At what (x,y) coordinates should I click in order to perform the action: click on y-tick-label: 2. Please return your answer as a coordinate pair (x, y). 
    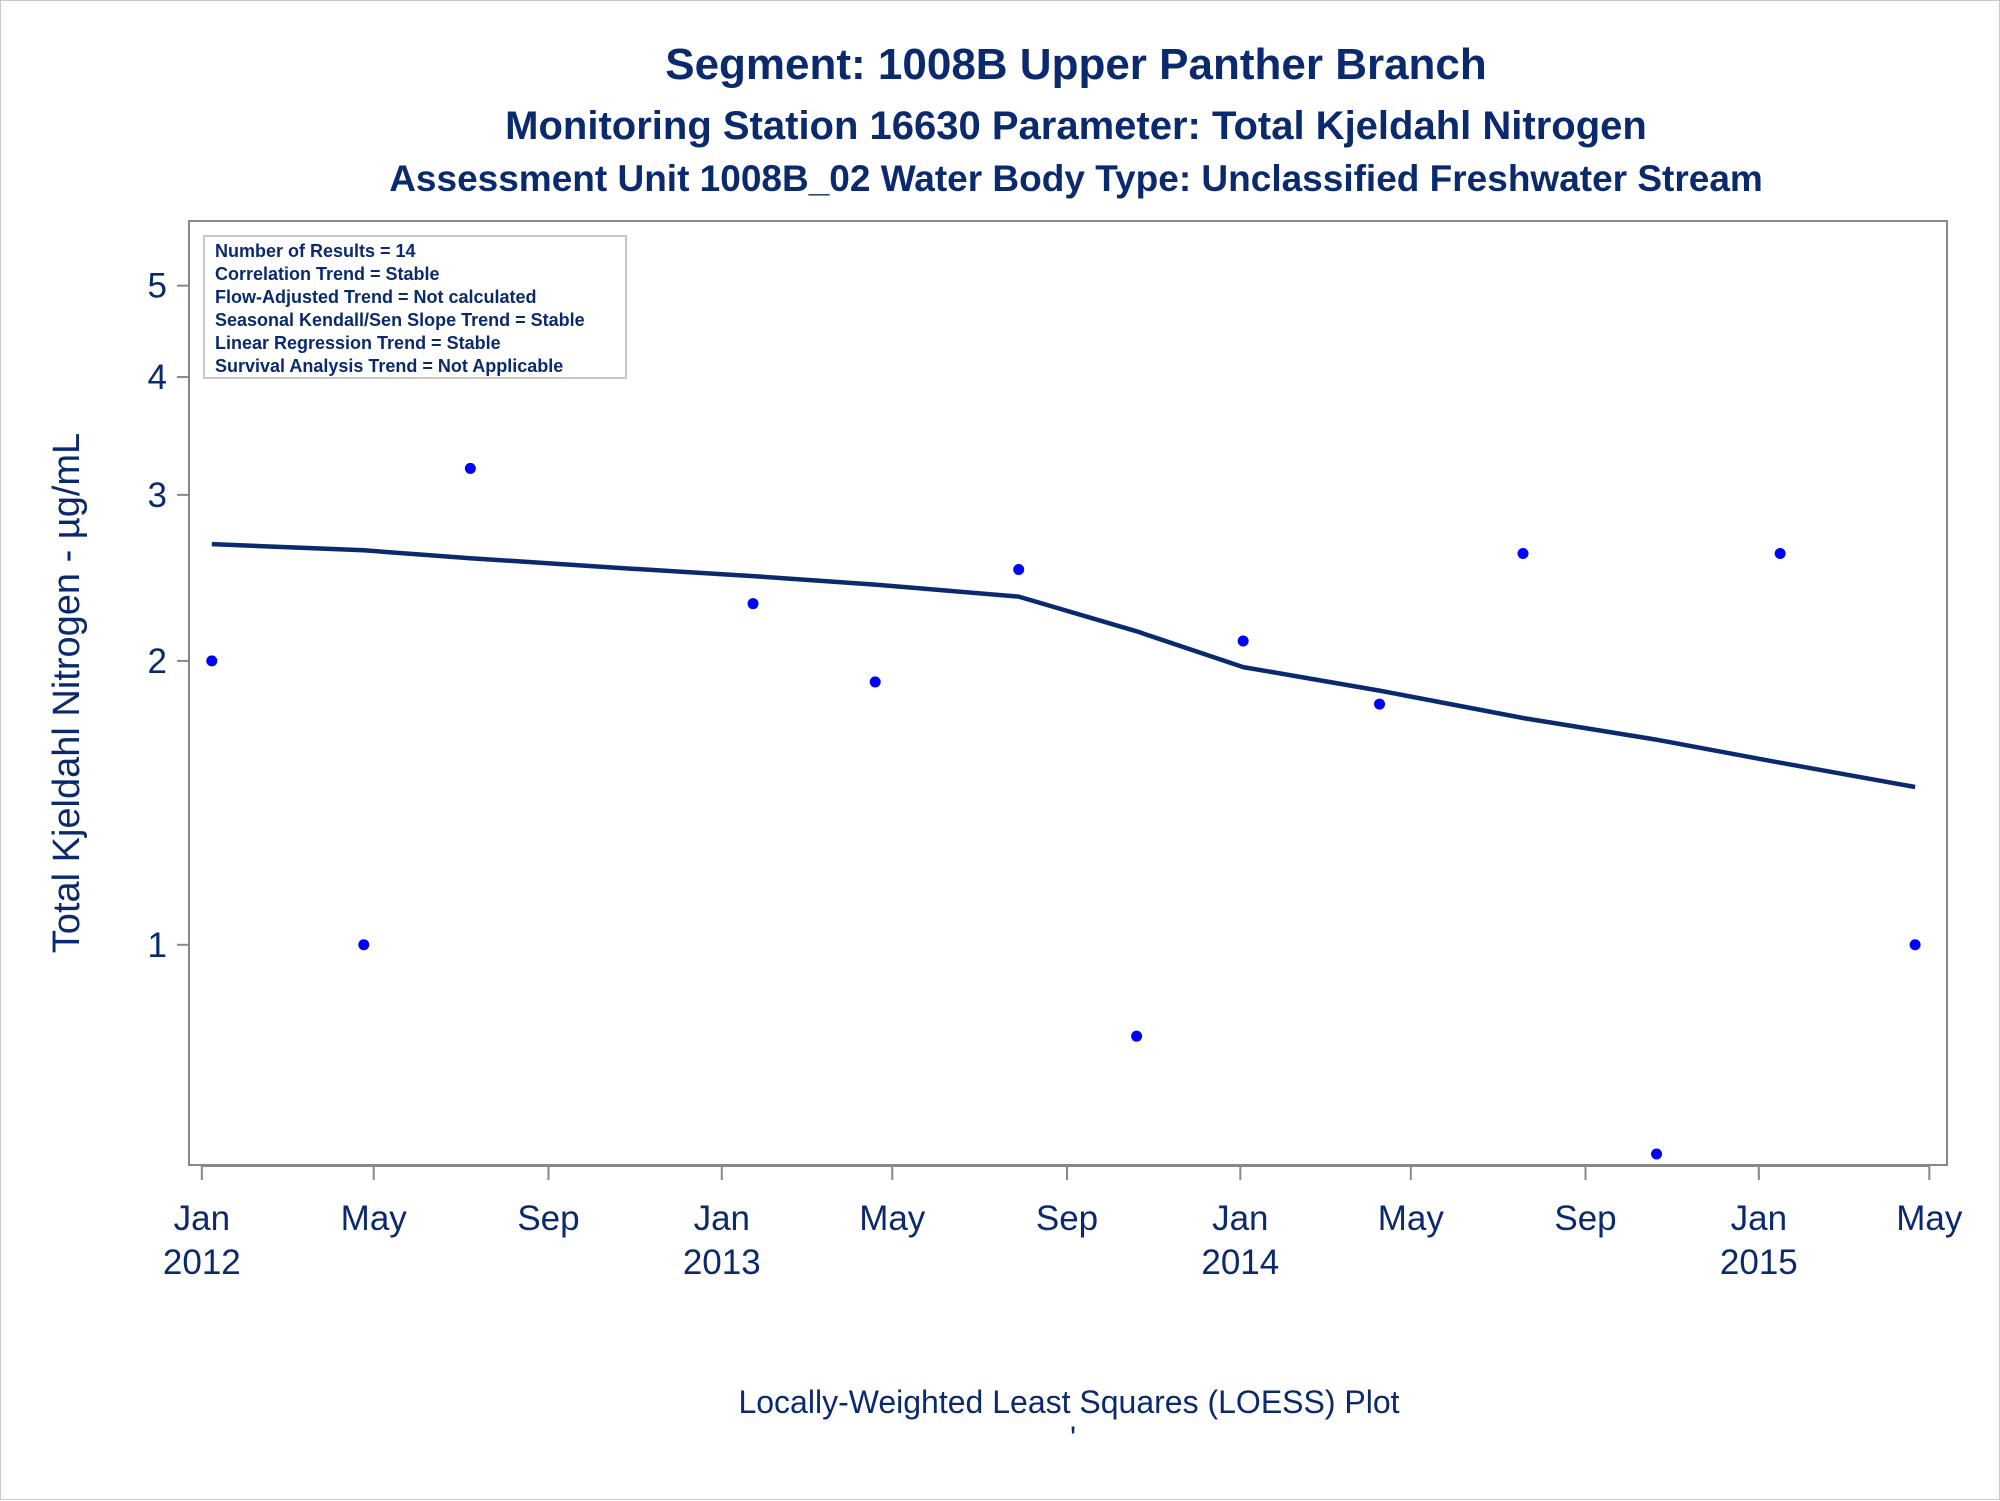
    Looking at the image, I should click on (157, 661).